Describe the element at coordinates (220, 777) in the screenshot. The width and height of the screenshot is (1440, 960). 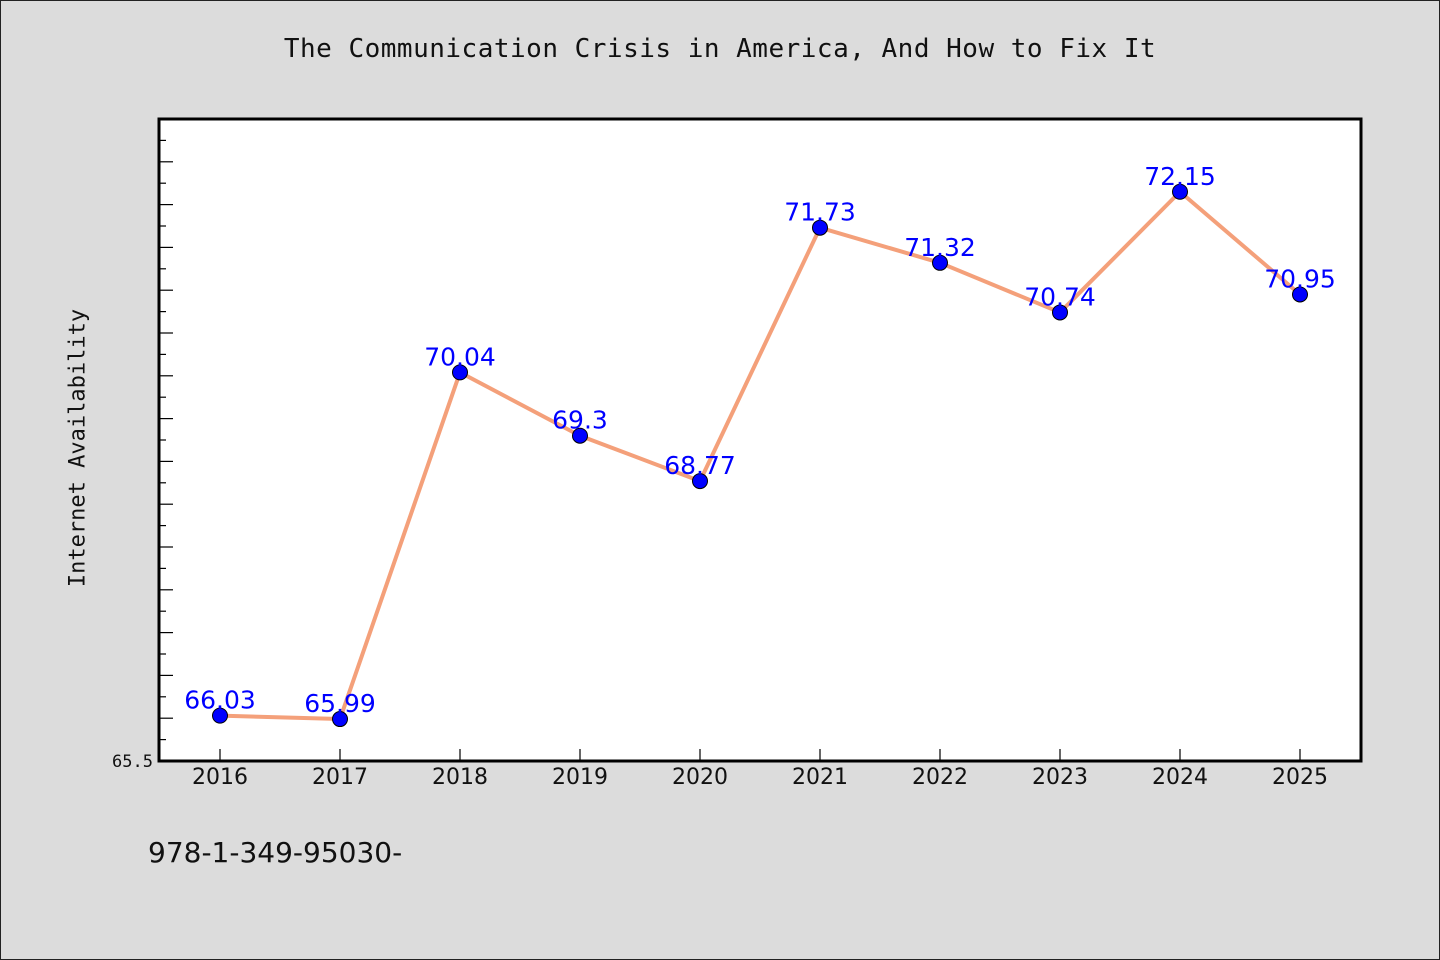
I see `x-tick-label: 2016` at that location.